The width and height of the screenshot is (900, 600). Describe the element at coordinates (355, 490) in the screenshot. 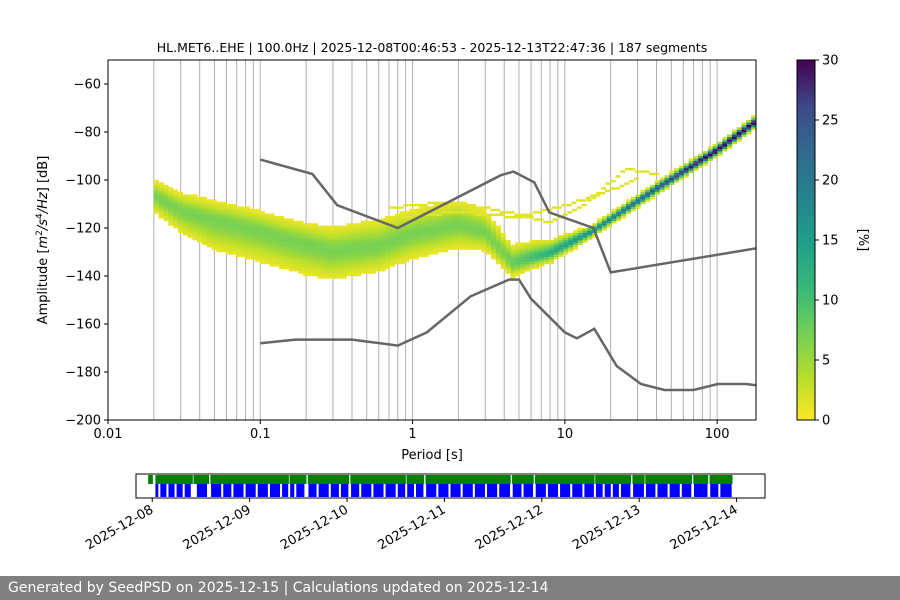

I see `used-segment-bar` at that location.